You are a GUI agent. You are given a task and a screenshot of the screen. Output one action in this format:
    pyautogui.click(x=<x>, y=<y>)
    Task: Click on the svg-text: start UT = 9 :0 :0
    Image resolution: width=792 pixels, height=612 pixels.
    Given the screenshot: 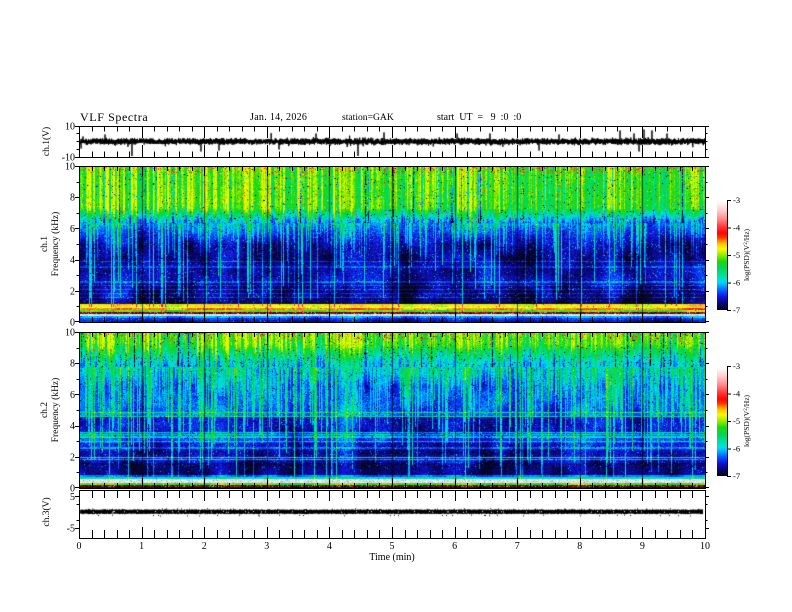 What is the action you would take?
    pyautogui.click(x=479, y=117)
    